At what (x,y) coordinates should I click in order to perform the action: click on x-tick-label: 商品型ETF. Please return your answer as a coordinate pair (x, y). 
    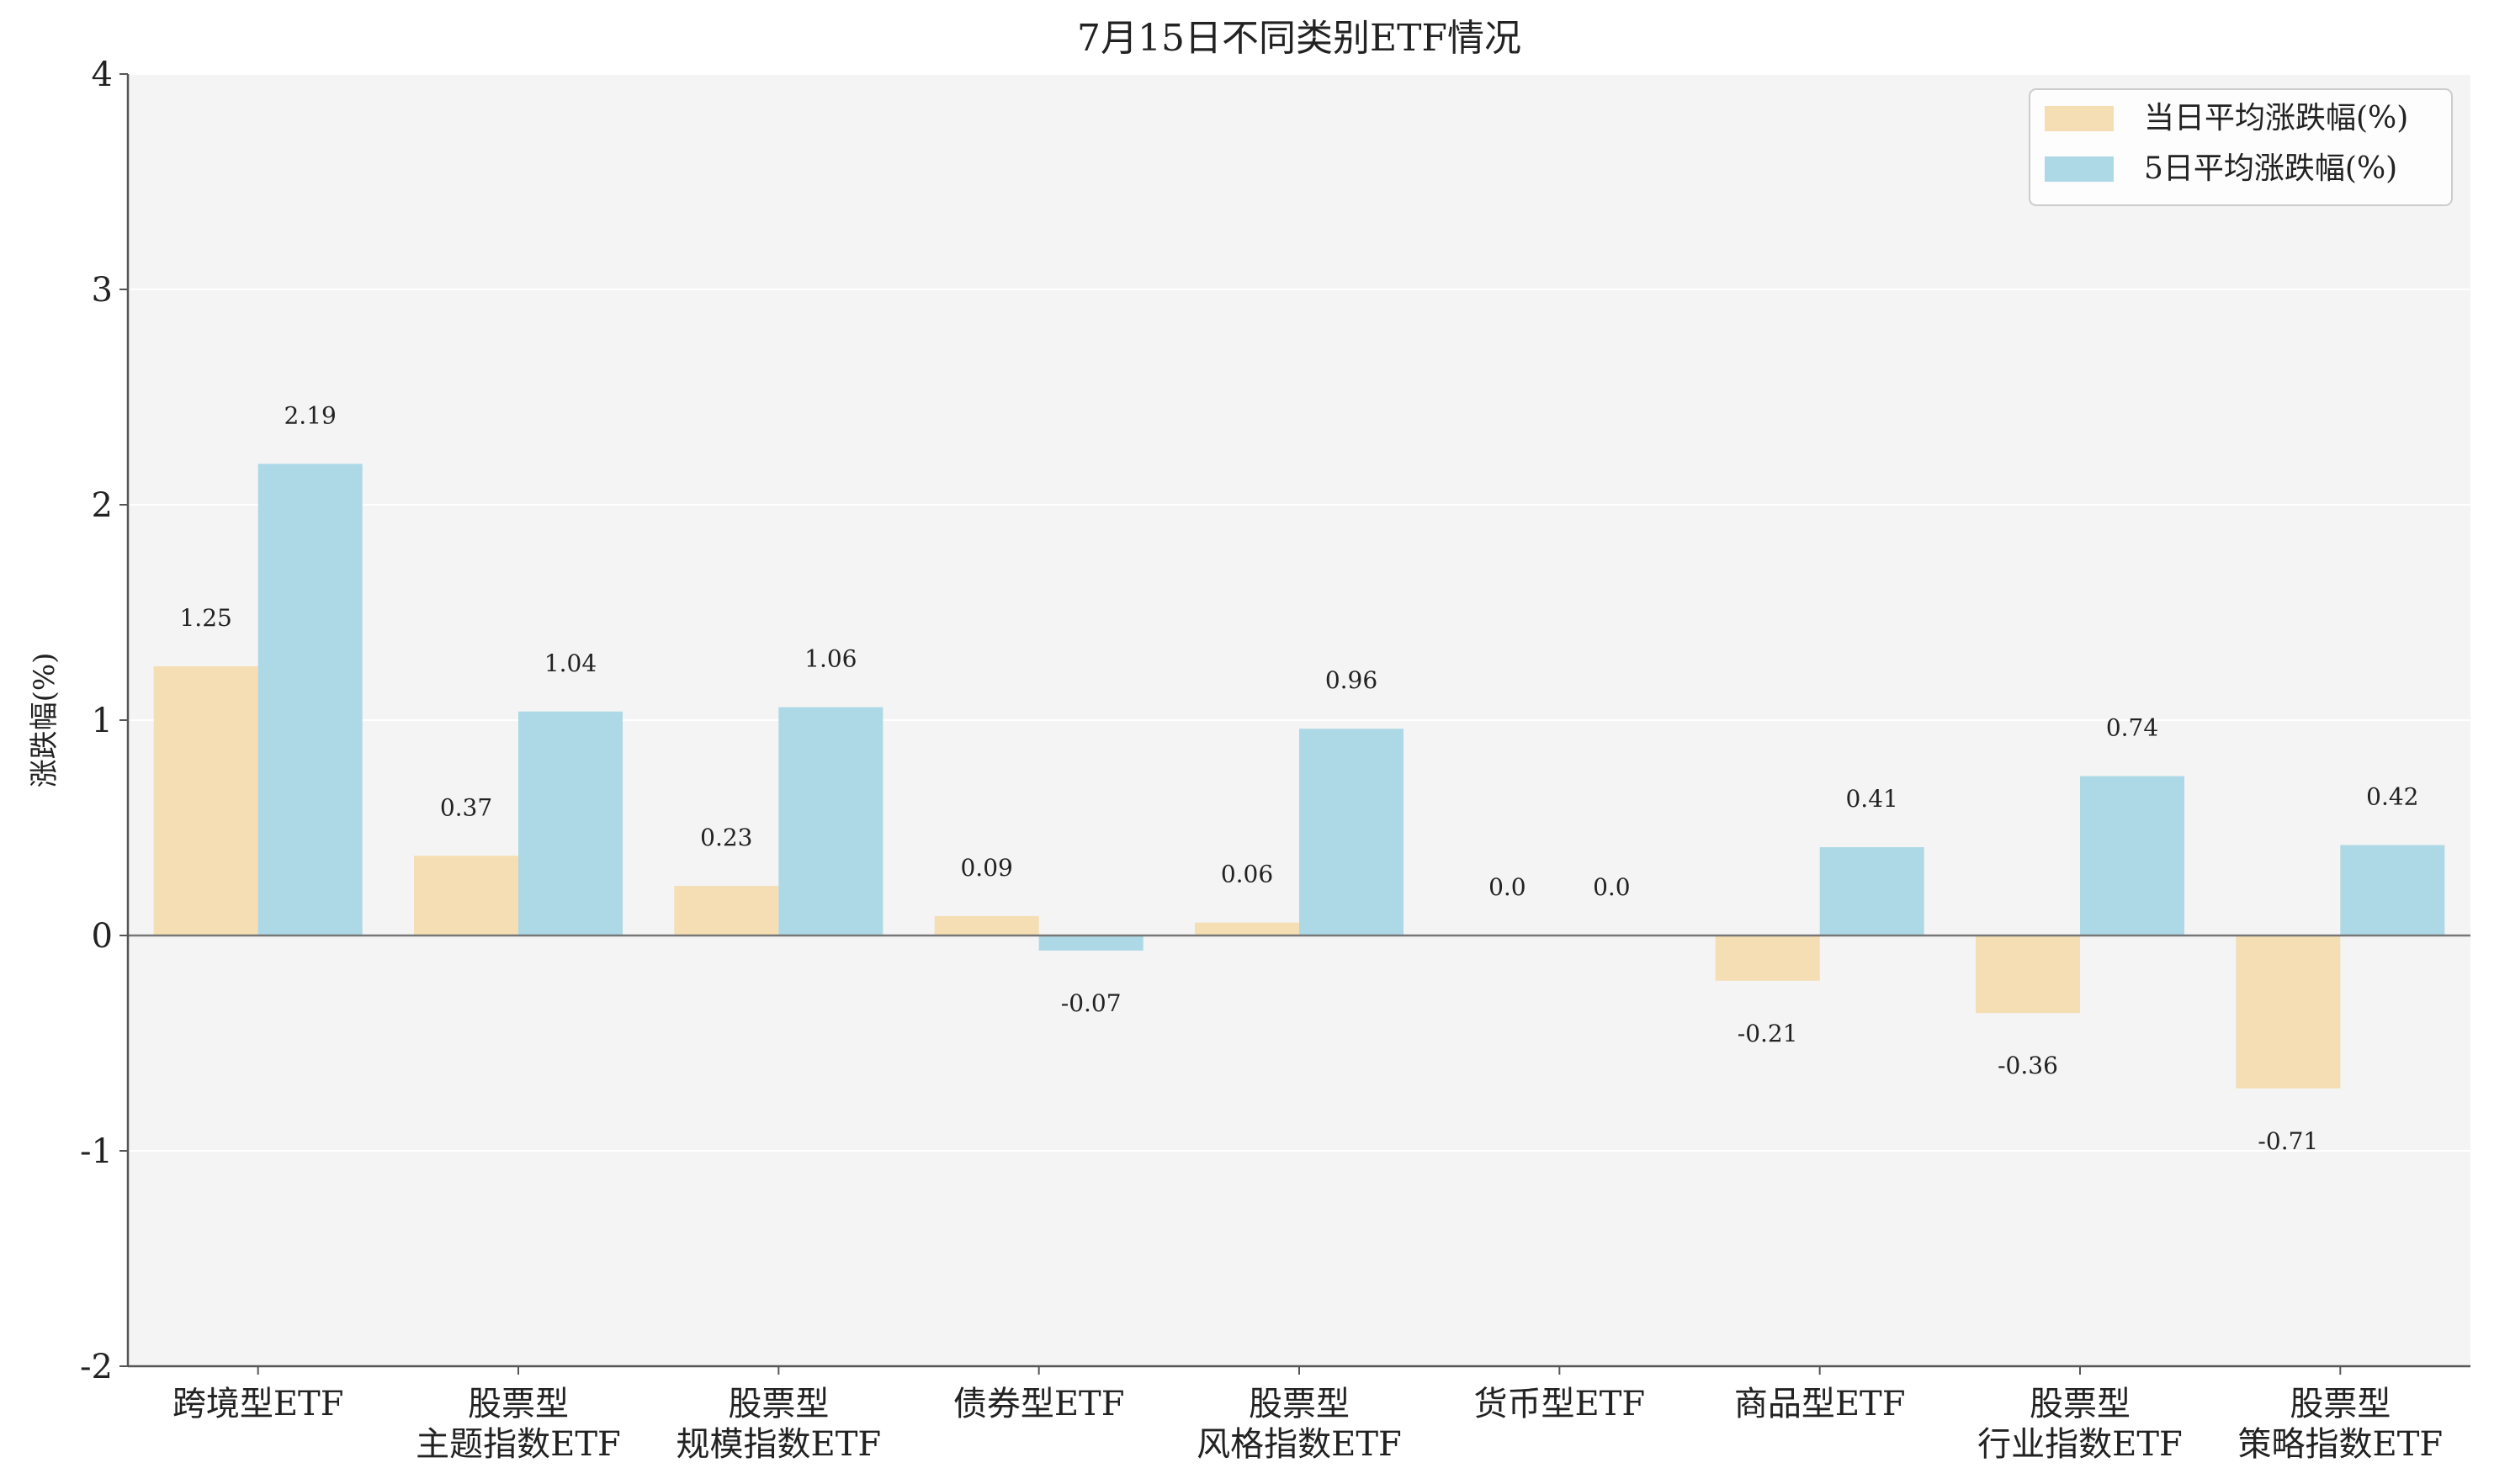
    Looking at the image, I should click on (1820, 1404).